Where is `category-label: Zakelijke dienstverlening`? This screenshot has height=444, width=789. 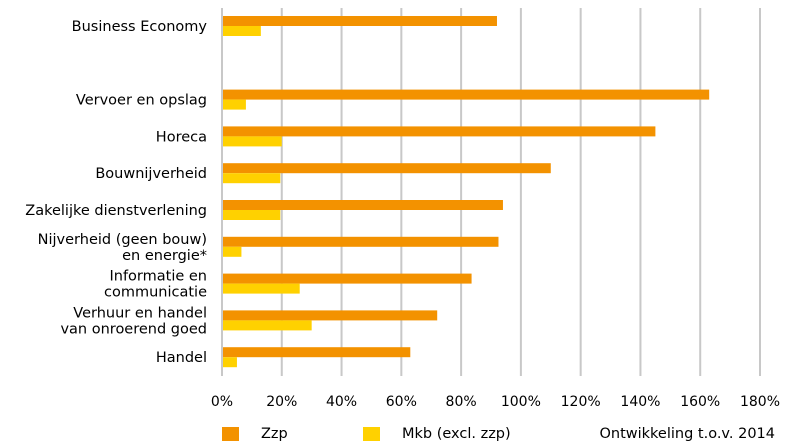
category-label: Zakelijke dienstverlening is located at coordinates (116, 211).